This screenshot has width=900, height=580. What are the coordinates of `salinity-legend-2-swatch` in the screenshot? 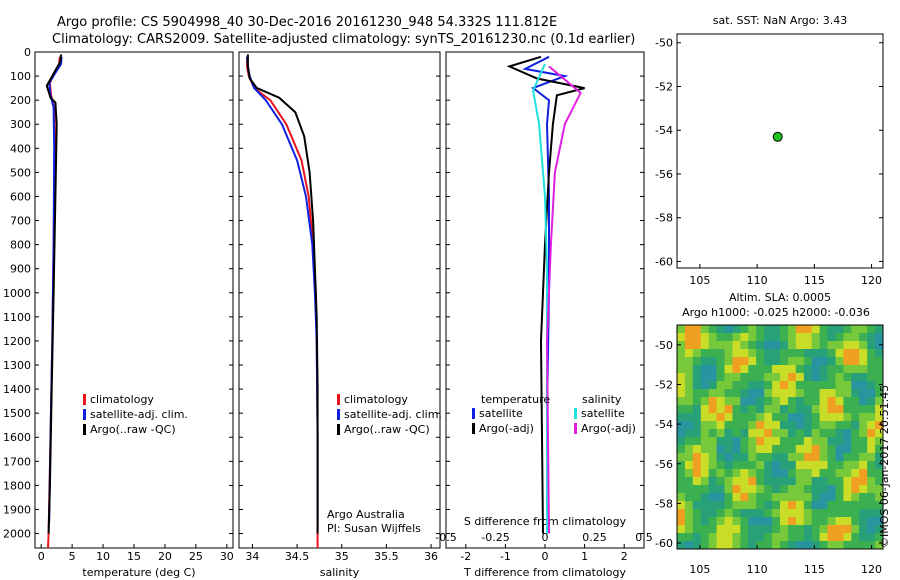 It's located at (338, 429).